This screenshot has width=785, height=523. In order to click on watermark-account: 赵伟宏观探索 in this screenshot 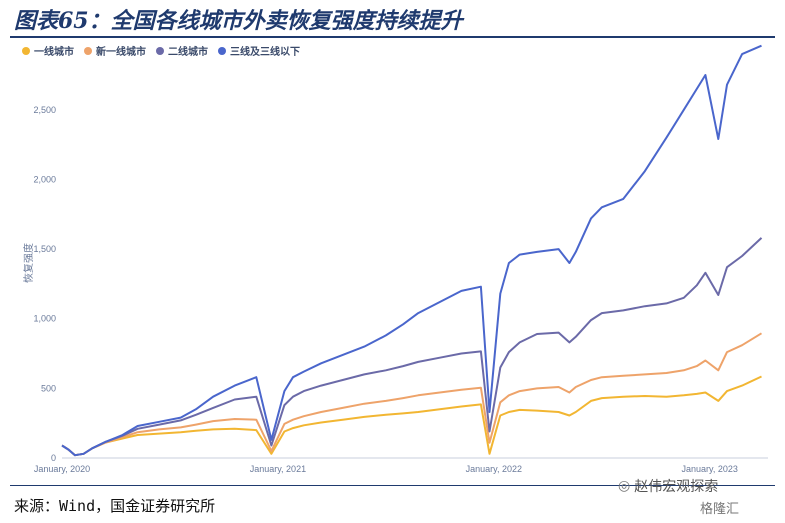, I will do `click(676, 487)`.